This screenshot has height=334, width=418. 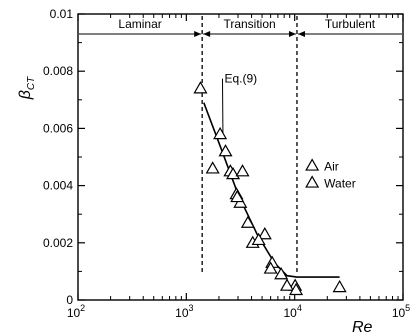 What do you see at coordinates (240, 79) in the screenshot?
I see `fit-line-label: Eq.(9)` at bounding box center [240, 79].